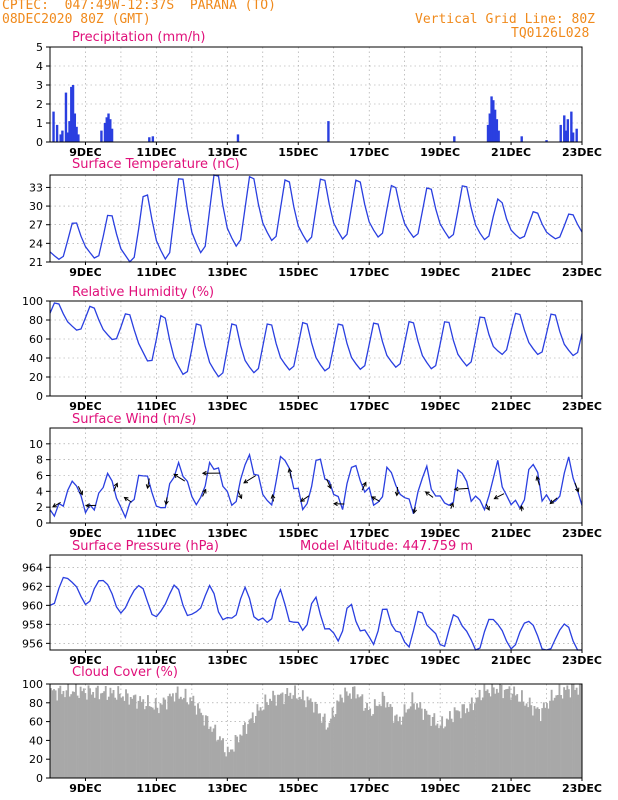 The width and height of the screenshot is (618, 800). What do you see at coordinates (550, 33) in the screenshot?
I see `header-code: TQ0126L028` at bounding box center [550, 33].